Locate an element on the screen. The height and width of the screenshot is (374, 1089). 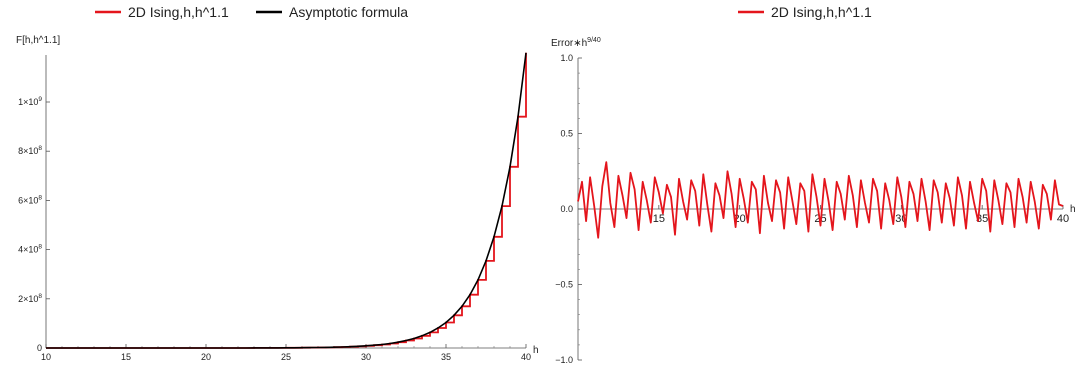
right-y-tick-label: −1.0 is located at coordinates (564, 360).